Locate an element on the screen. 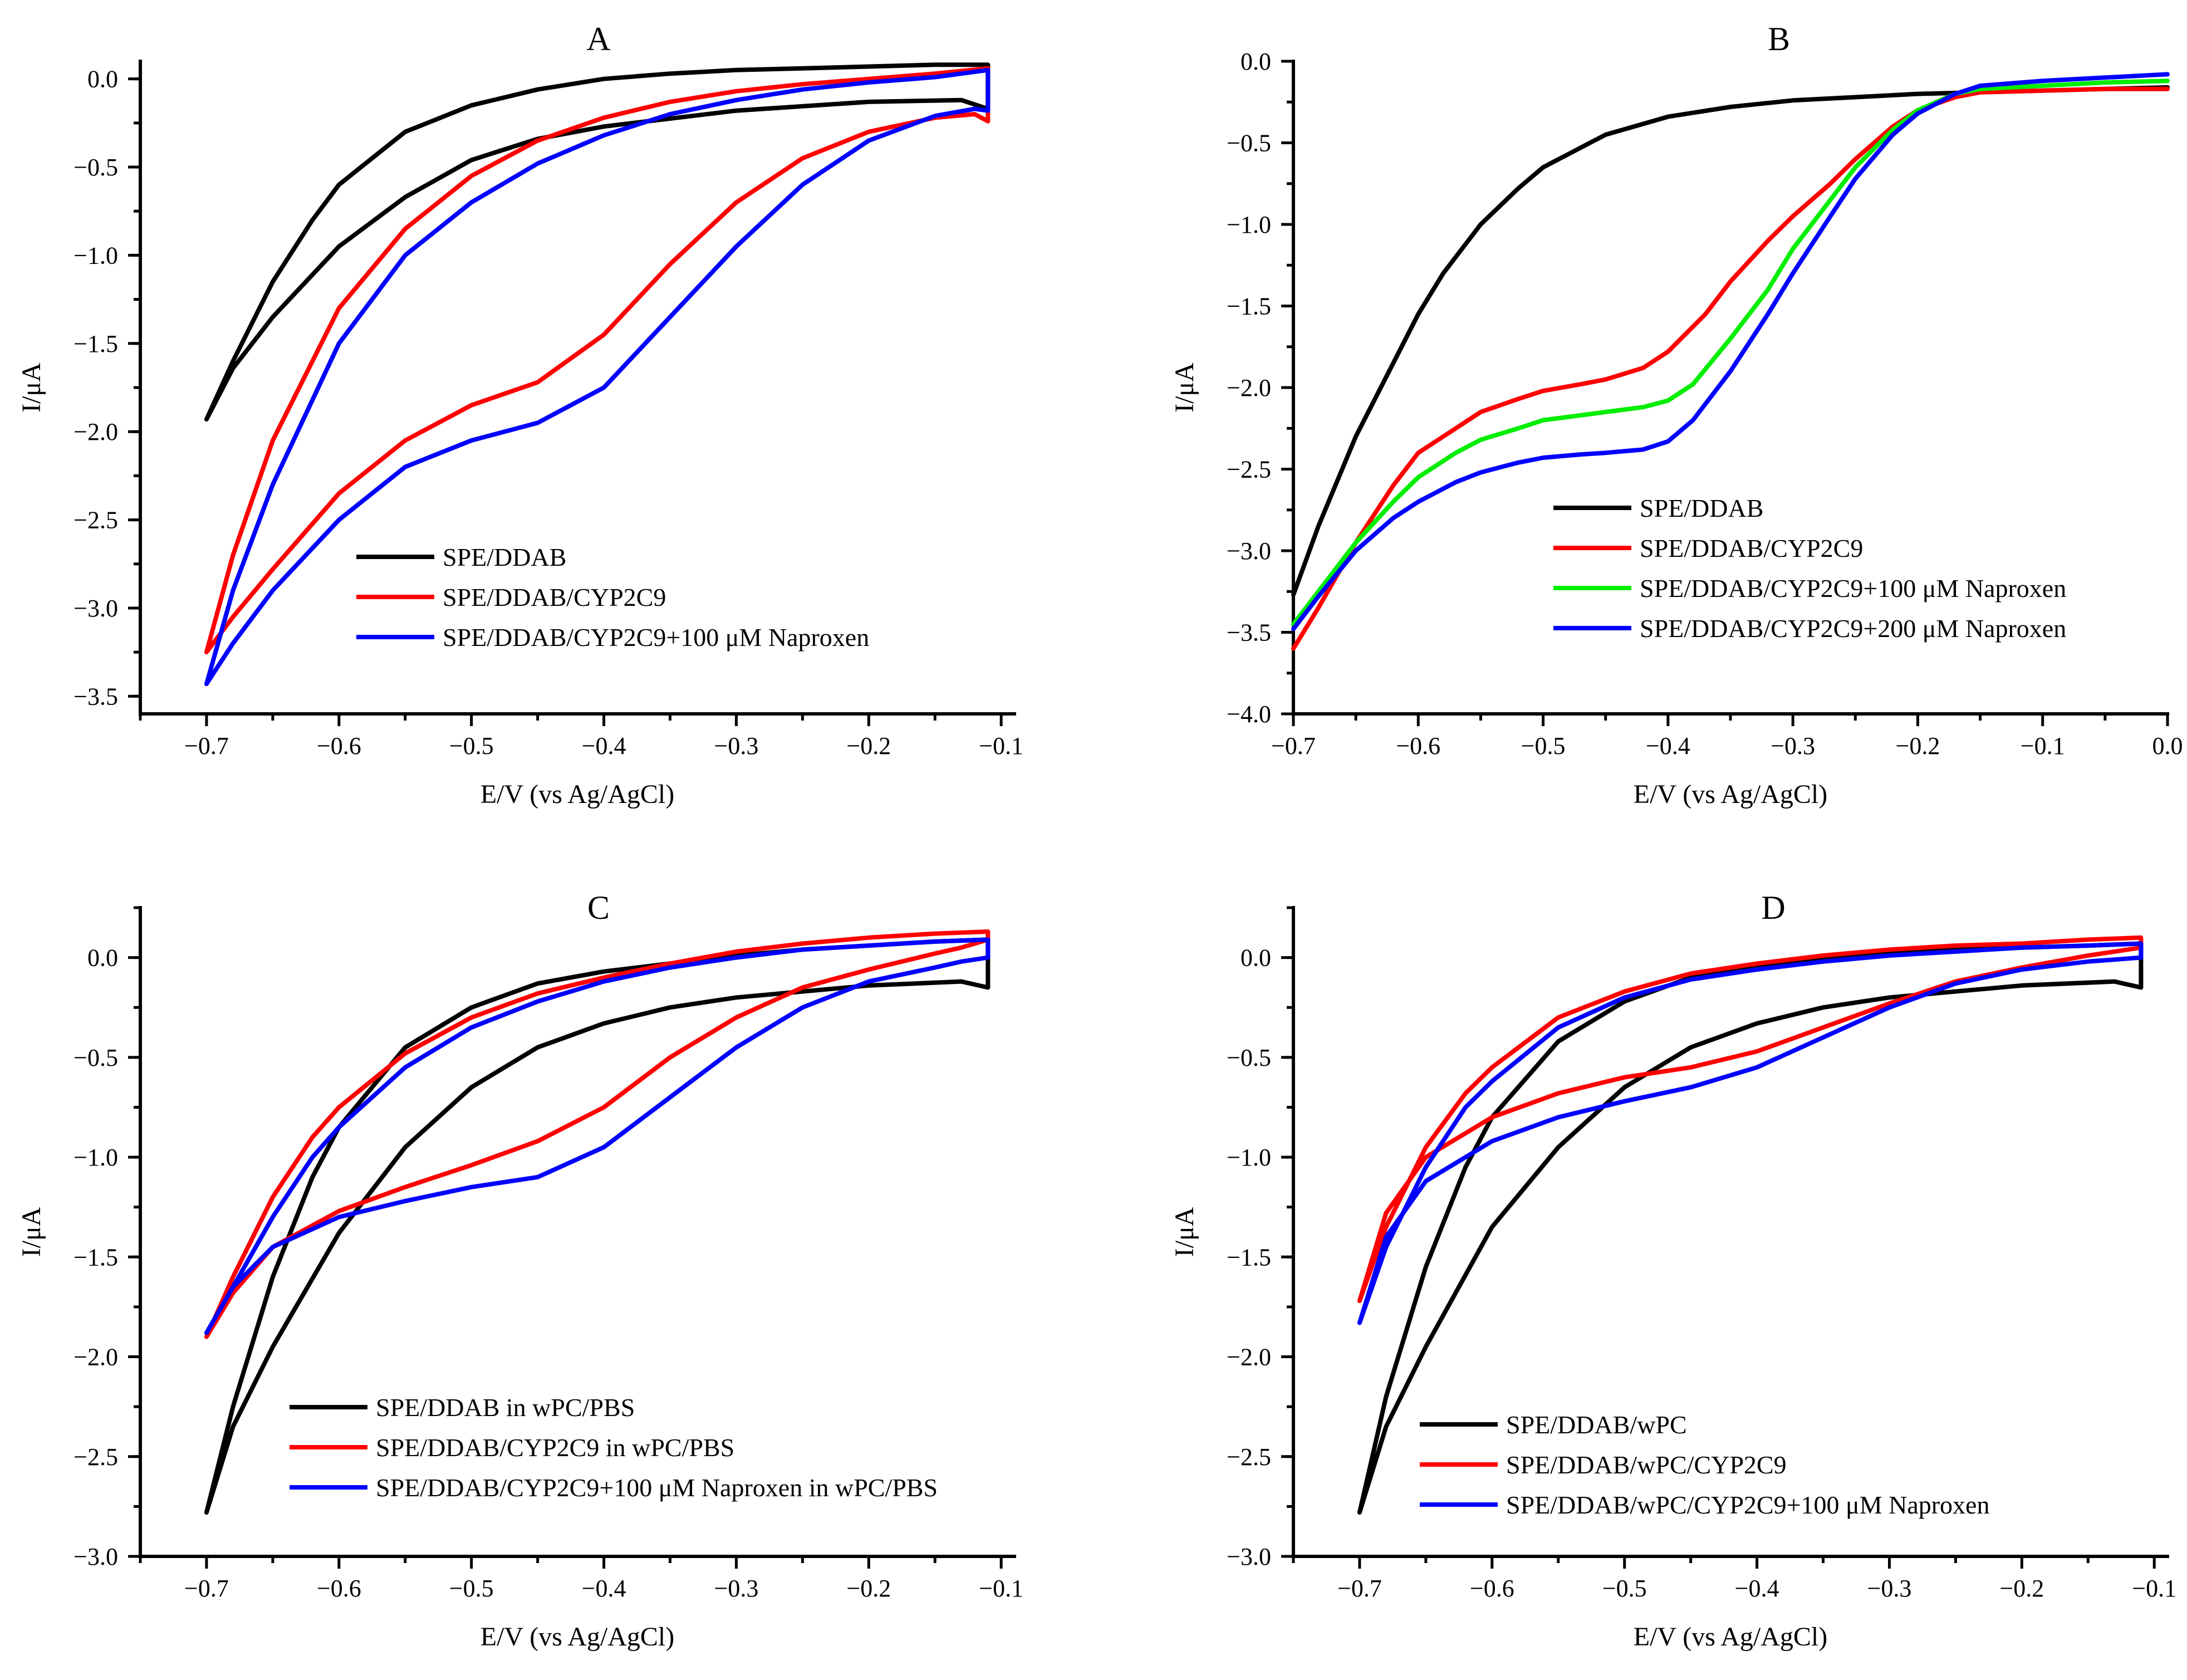  legend-label: SPE/DDAB/wPC/CYP2C9 is located at coordinates (1646, 1465).